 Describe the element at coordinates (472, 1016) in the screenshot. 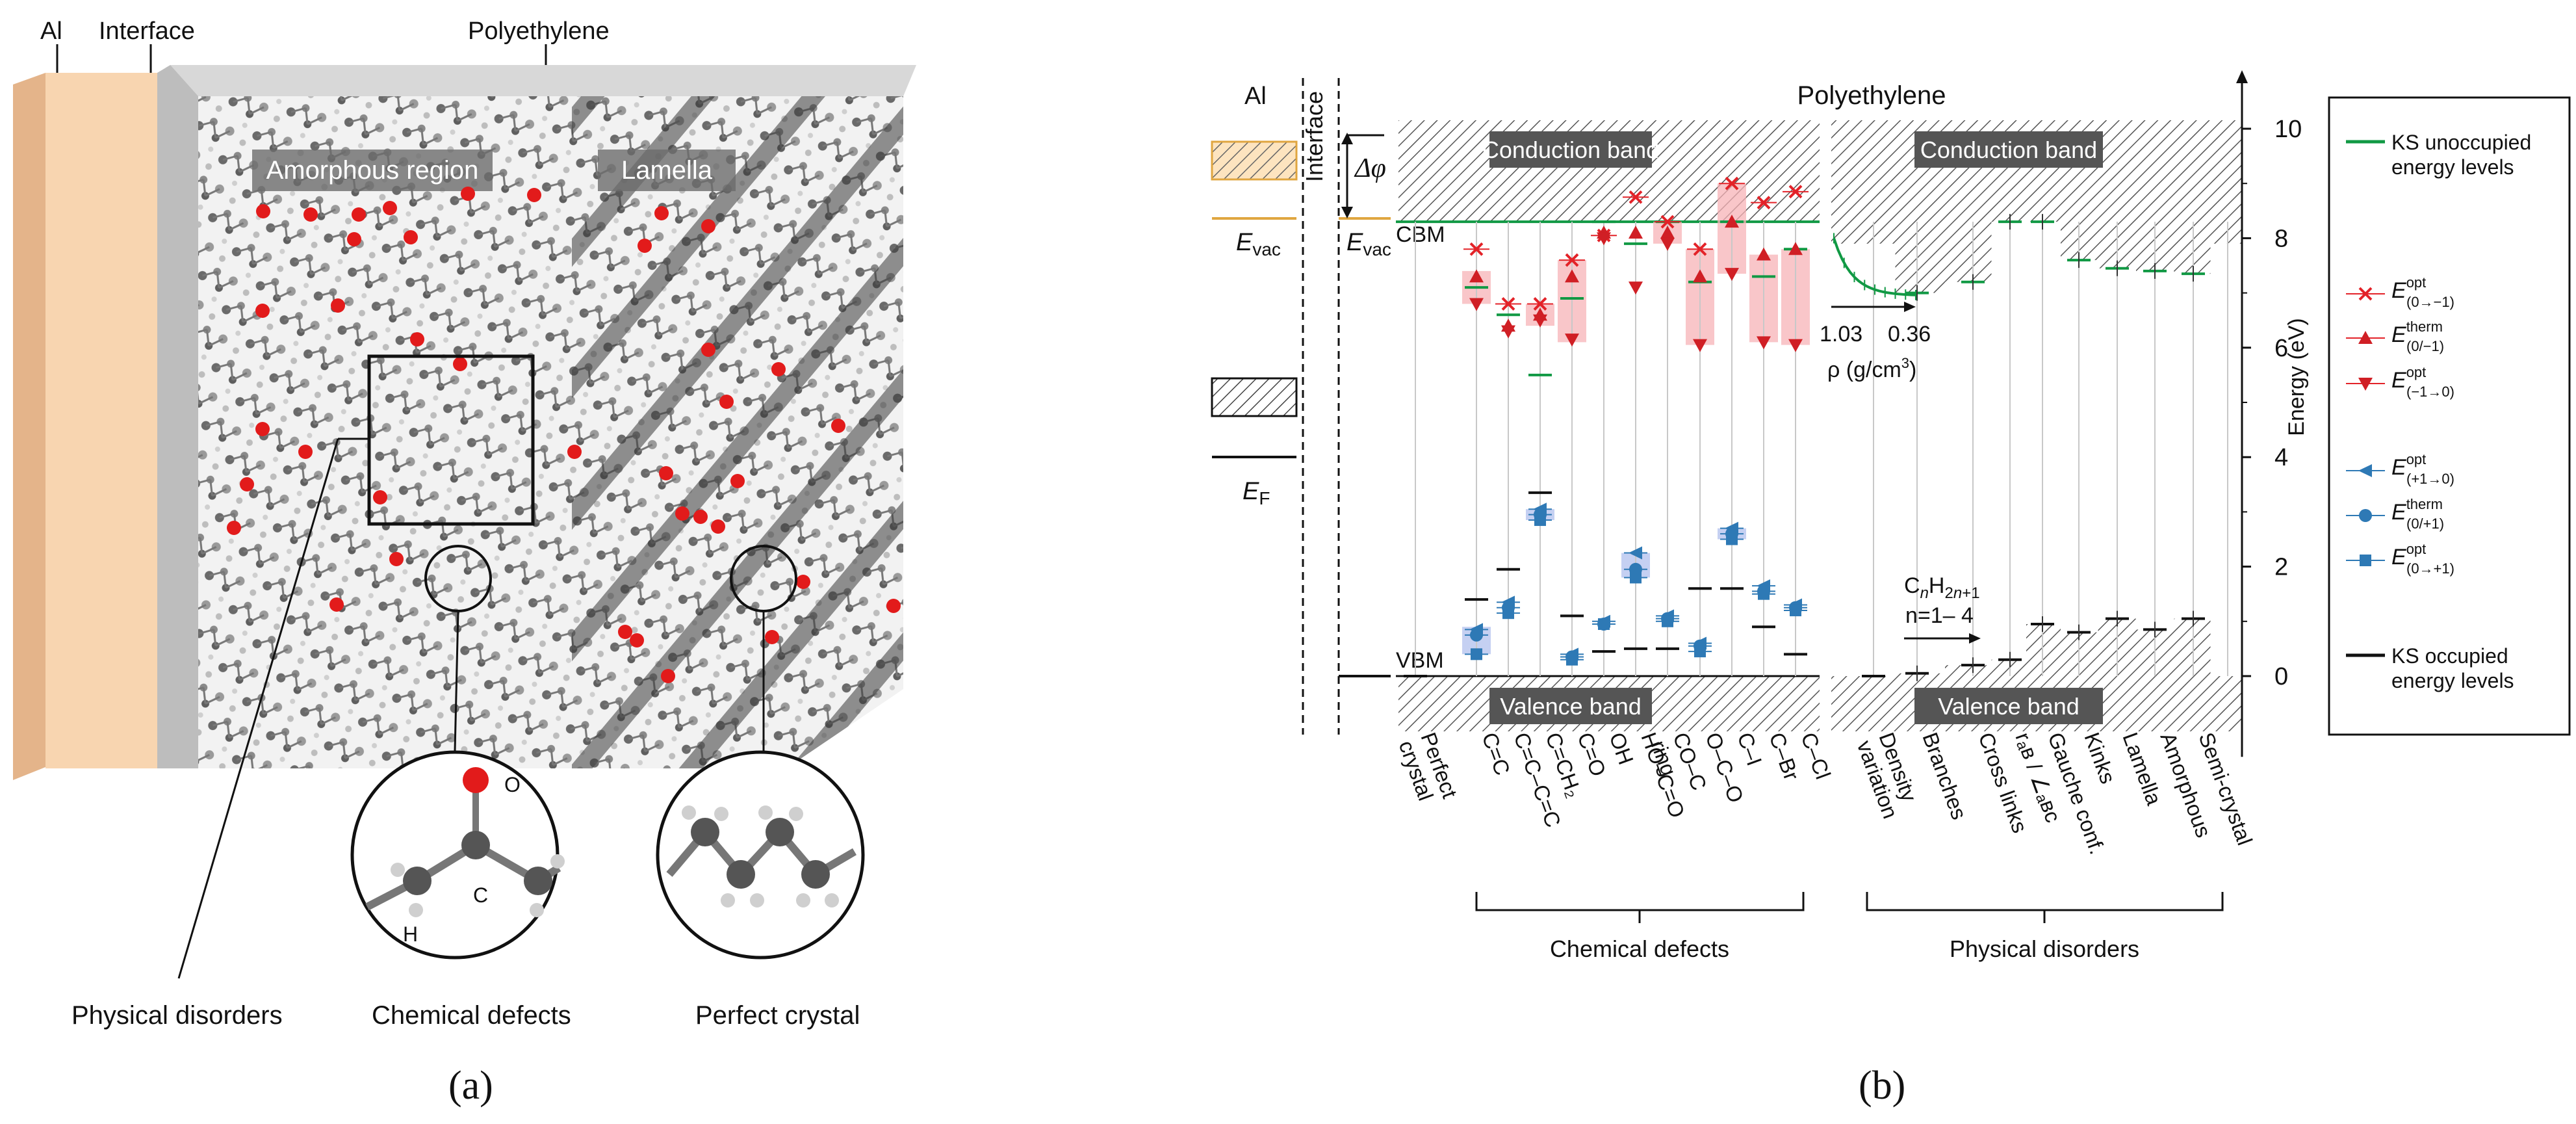

I see `label-chemical-defects: Chemical defects` at that location.